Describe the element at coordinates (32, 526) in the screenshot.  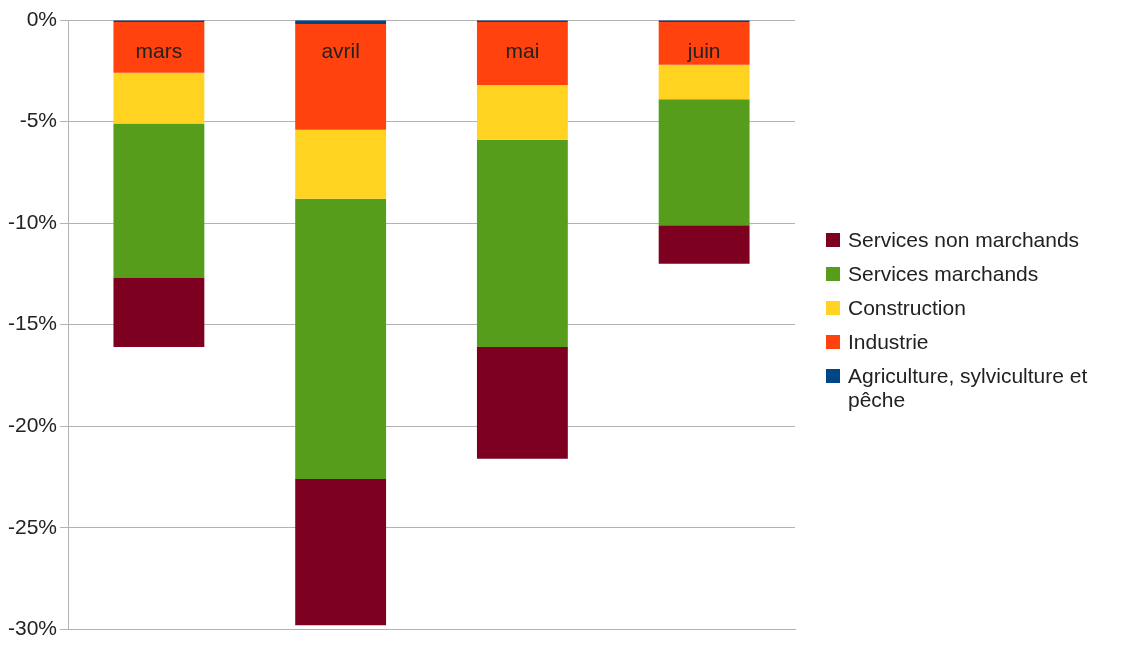
I see `y-tick-label: -25%` at that location.